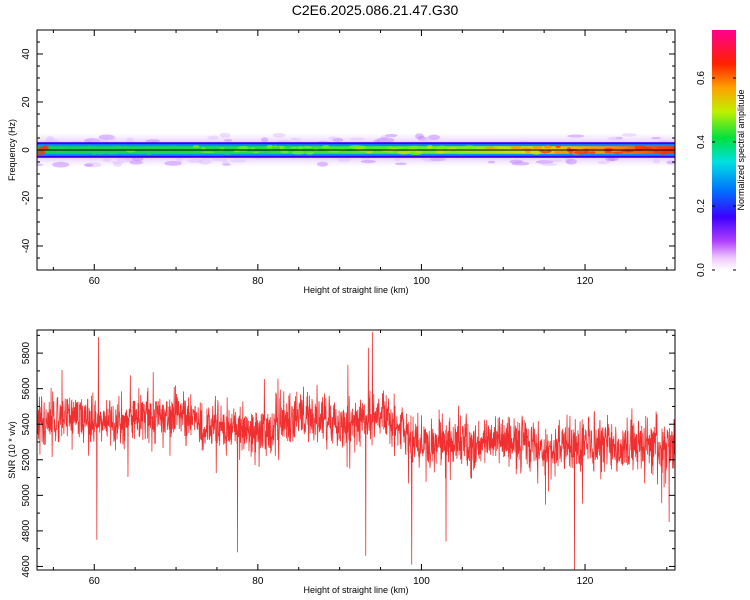 The height and width of the screenshot is (600, 750). What do you see at coordinates (421, 581) in the screenshot?
I see `snr-x-tick-label: 100` at bounding box center [421, 581].